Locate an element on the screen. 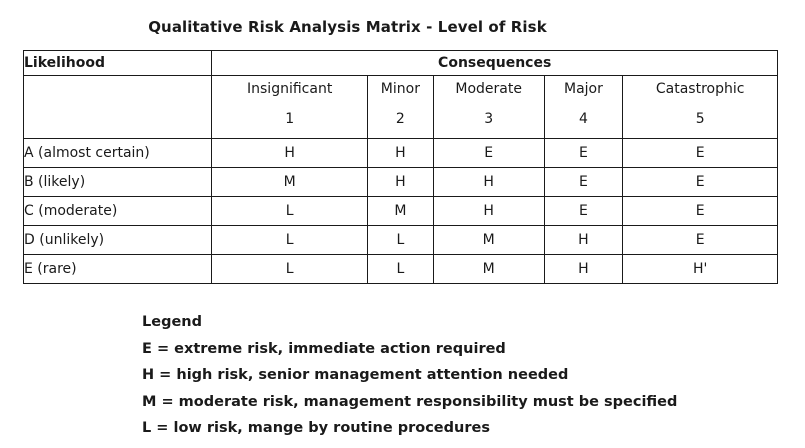  consequence-number: 3 is located at coordinates (489, 119).